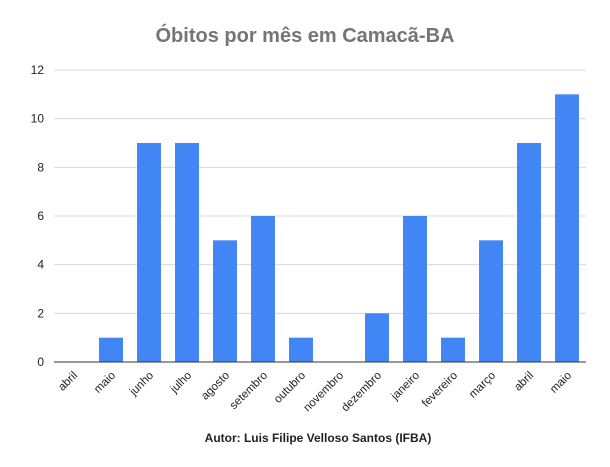  What do you see at coordinates (149, 252) in the screenshot?
I see `bar-junho` at bounding box center [149, 252].